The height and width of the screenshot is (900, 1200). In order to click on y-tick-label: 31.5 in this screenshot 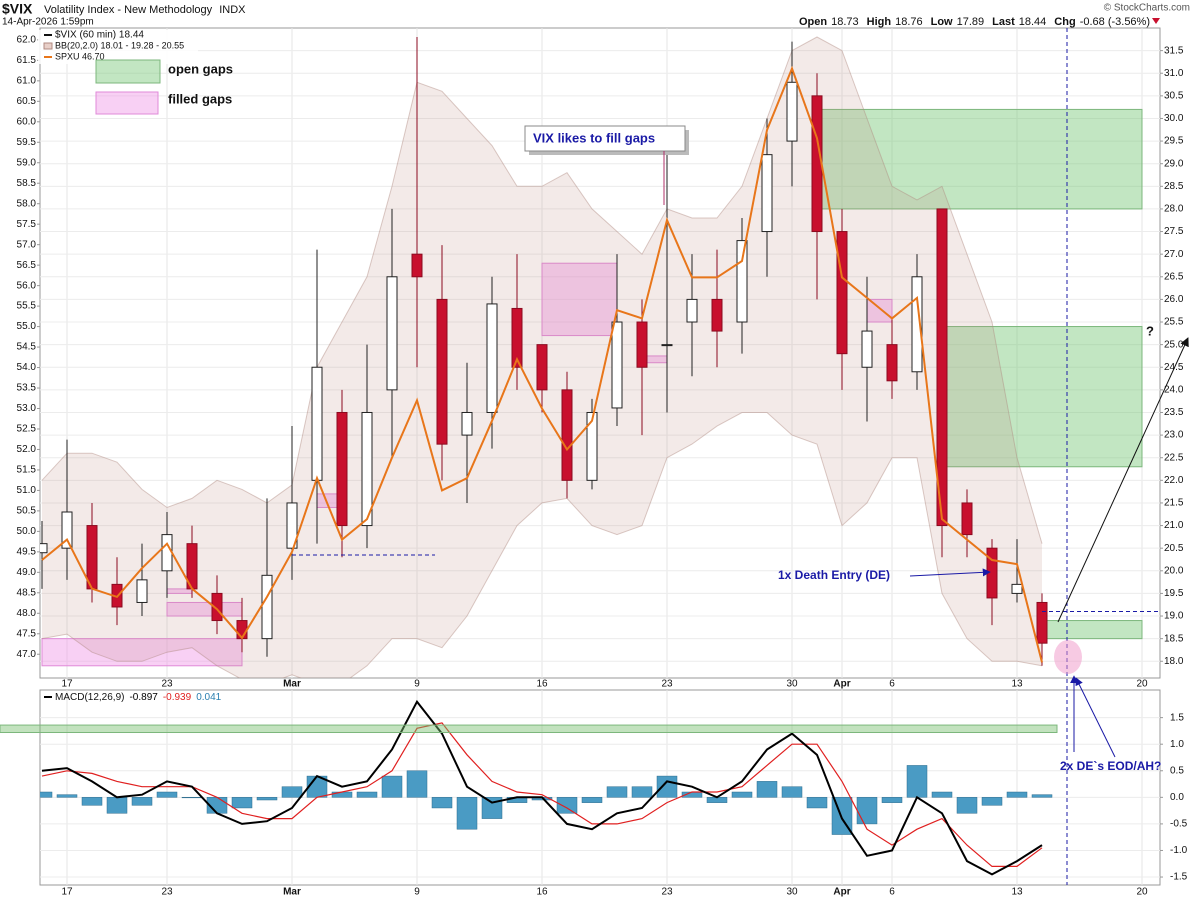, I will do `click(1174, 50)`.